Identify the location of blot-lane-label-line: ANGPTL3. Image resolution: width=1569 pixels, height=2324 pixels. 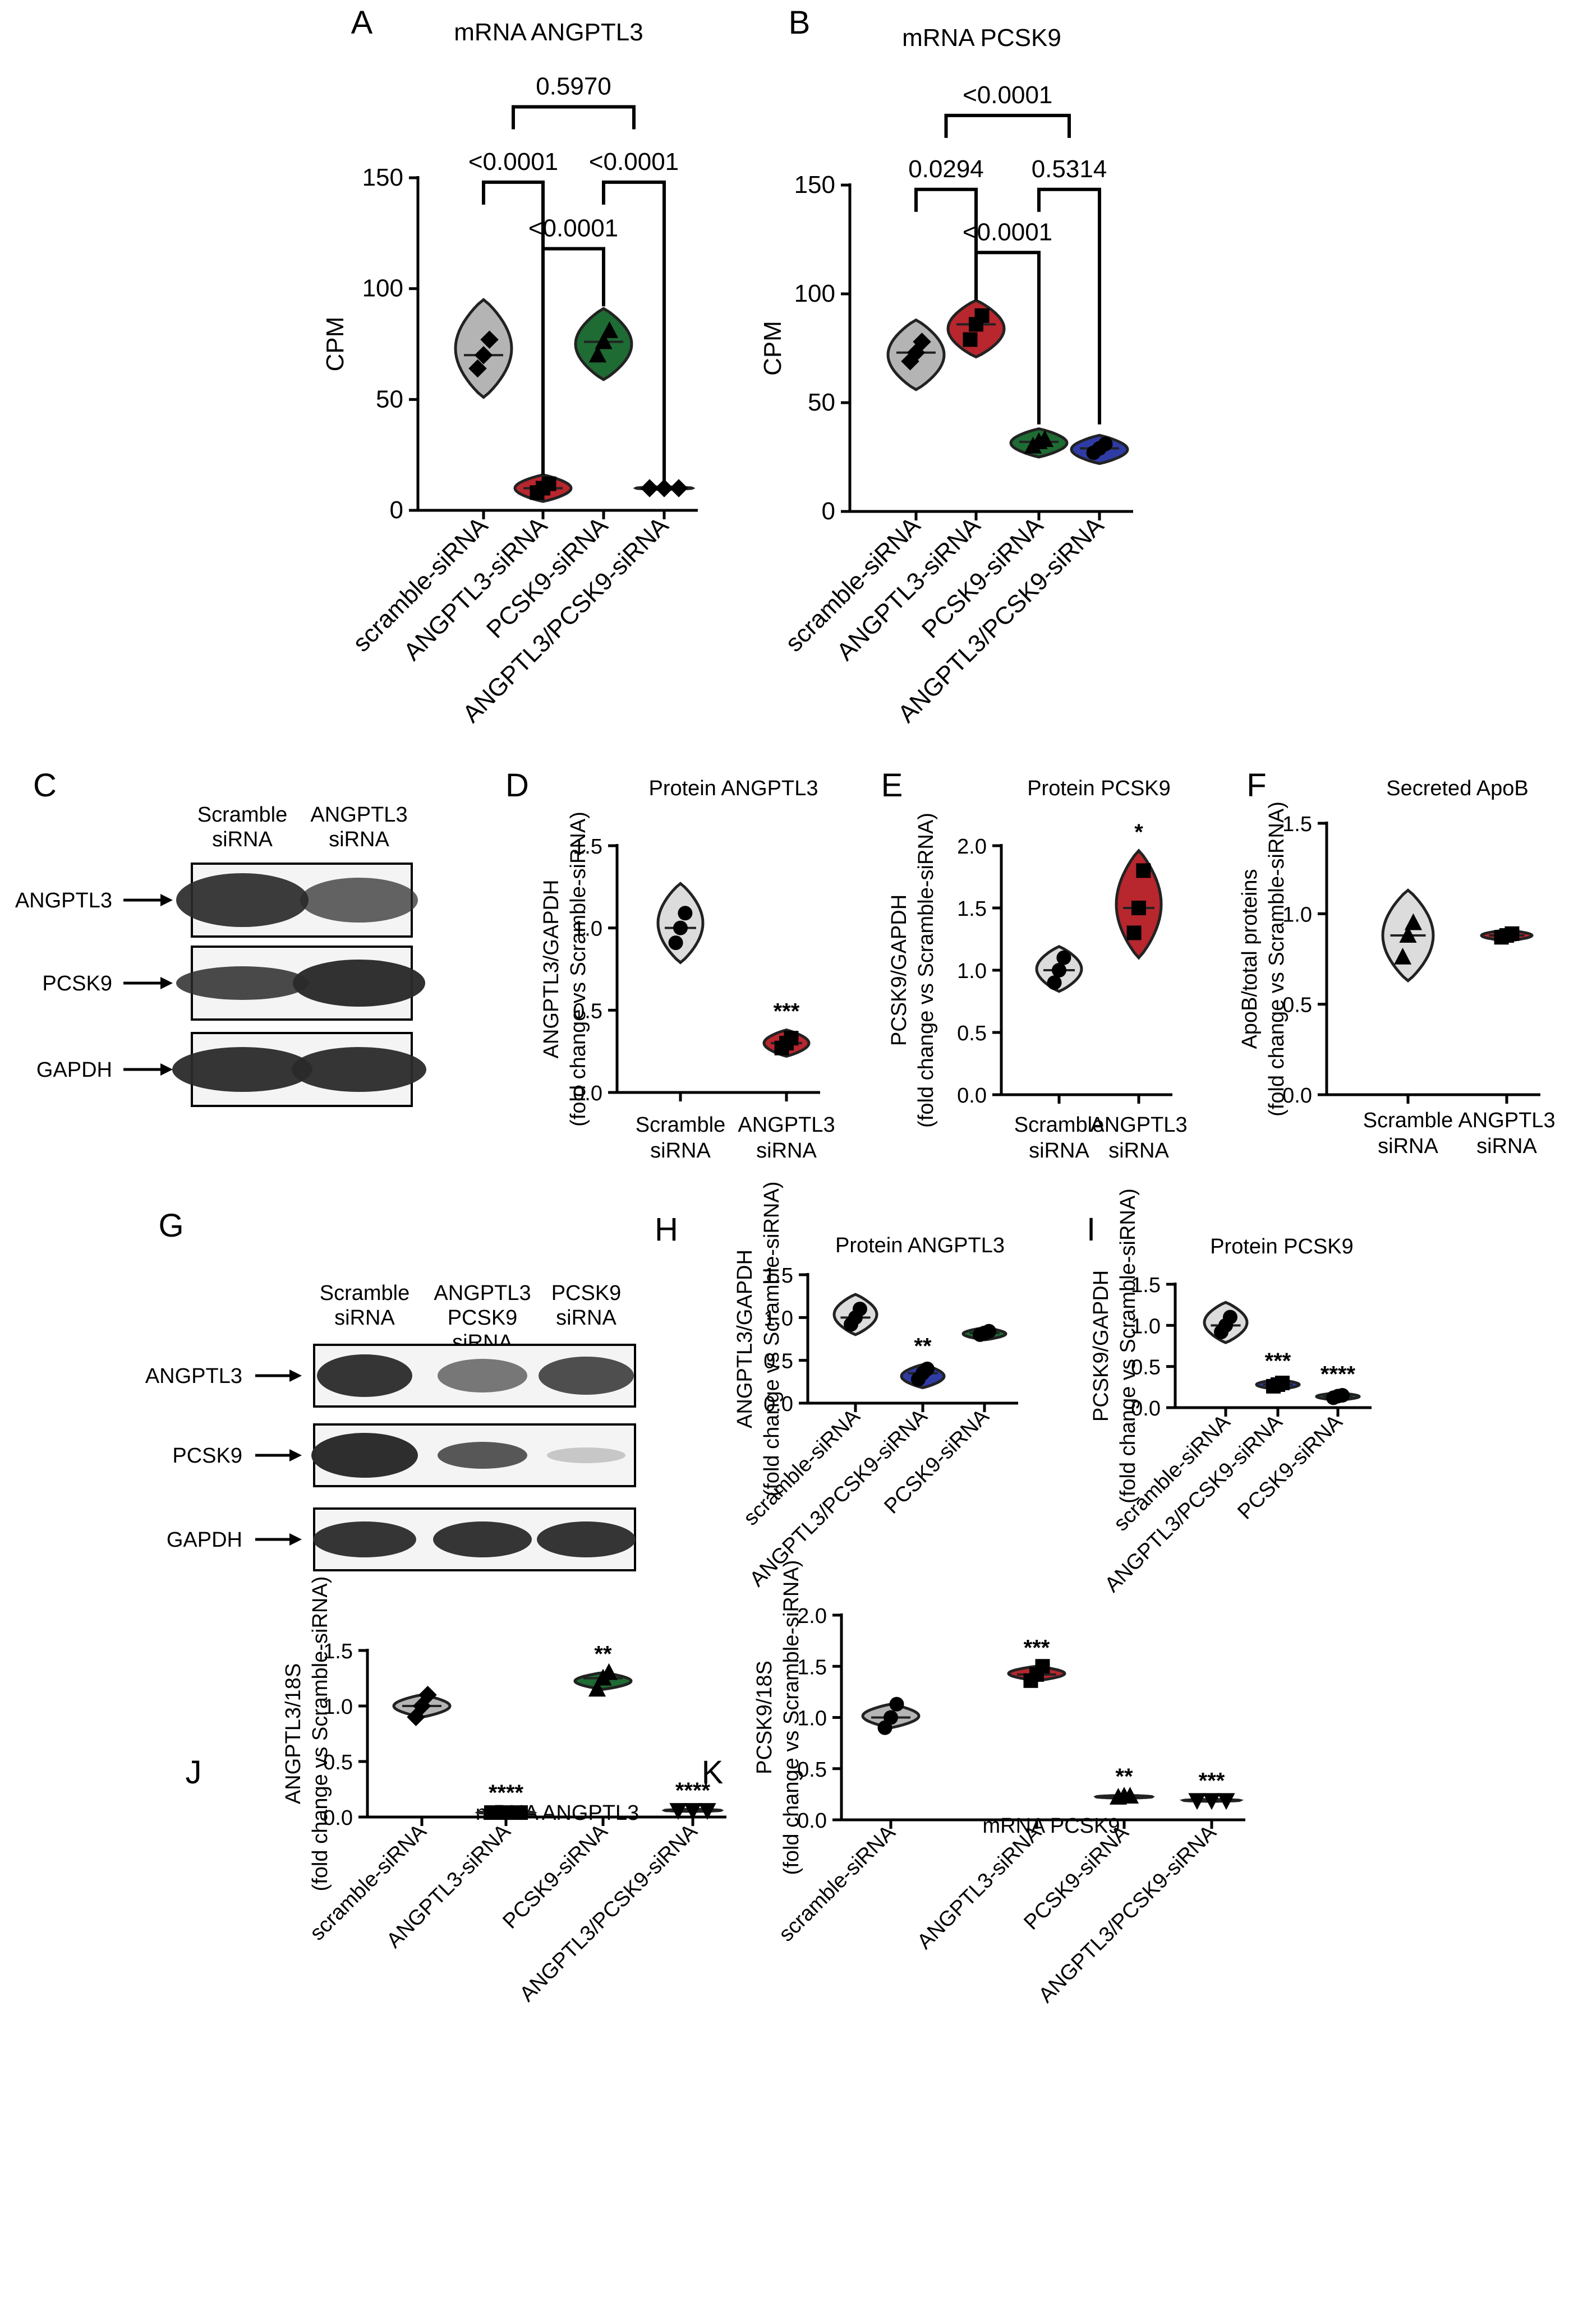
(482, 1293).